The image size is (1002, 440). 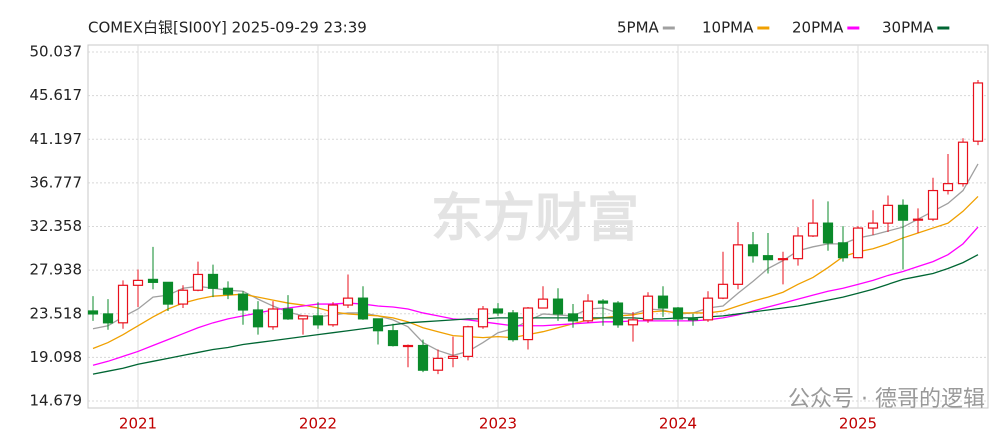 What do you see at coordinates (56, 401) in the screenshot?
I see `y-tick-label: 14.679` at bounding box center [56, 401].